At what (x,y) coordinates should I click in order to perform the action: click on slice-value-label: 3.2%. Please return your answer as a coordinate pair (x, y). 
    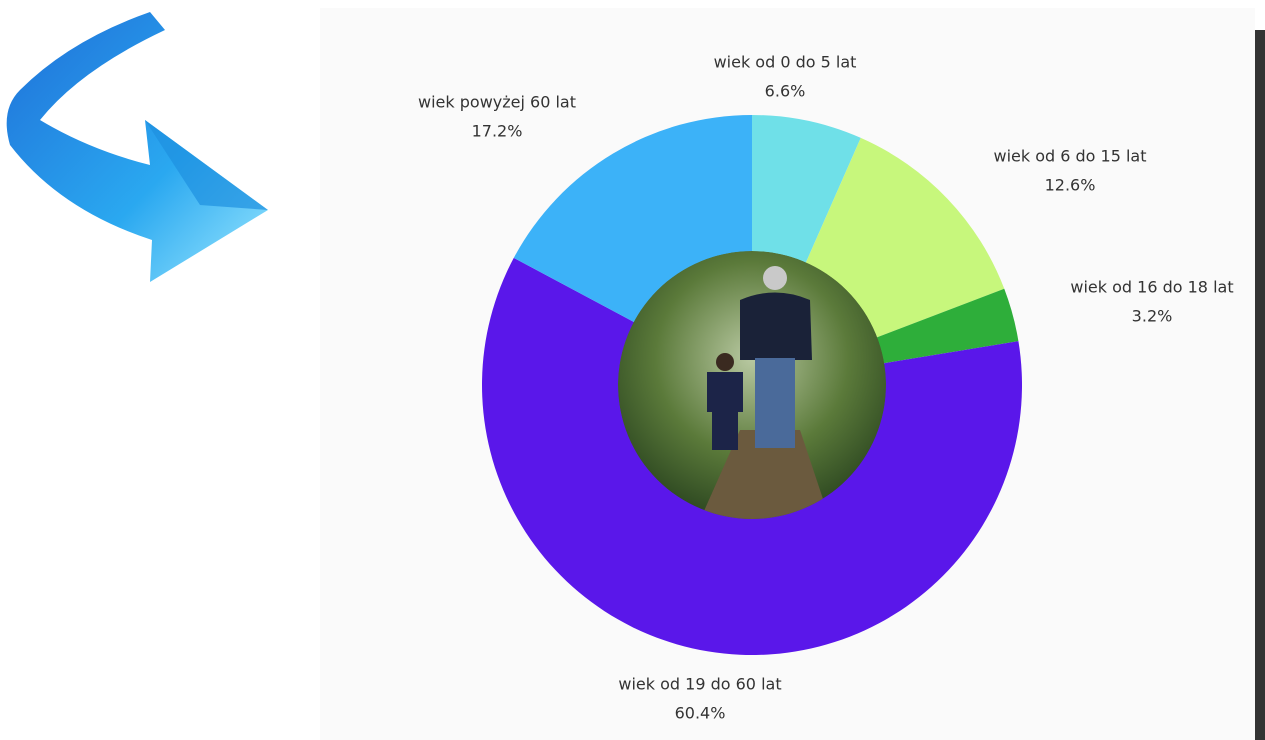
    Looking at the image, I should click on (1152, 316).